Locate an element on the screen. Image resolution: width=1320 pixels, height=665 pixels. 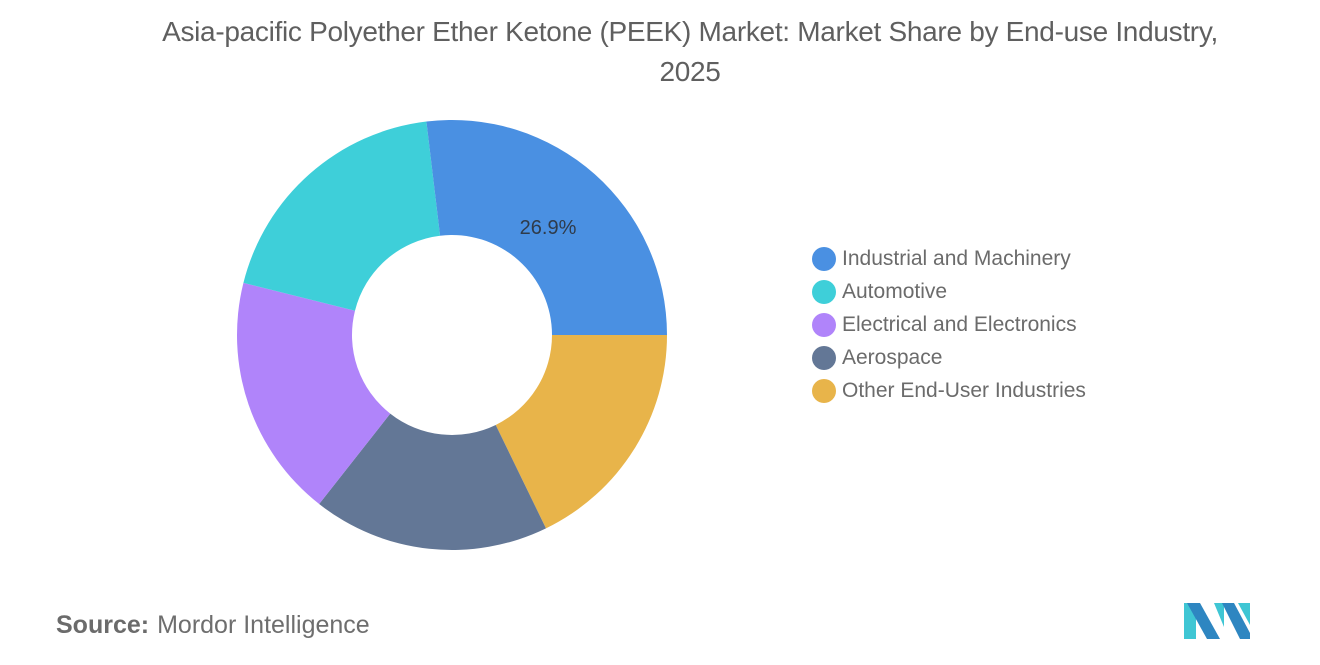
legend-item-automotive: Automotive is located at coordinates (949, 292).